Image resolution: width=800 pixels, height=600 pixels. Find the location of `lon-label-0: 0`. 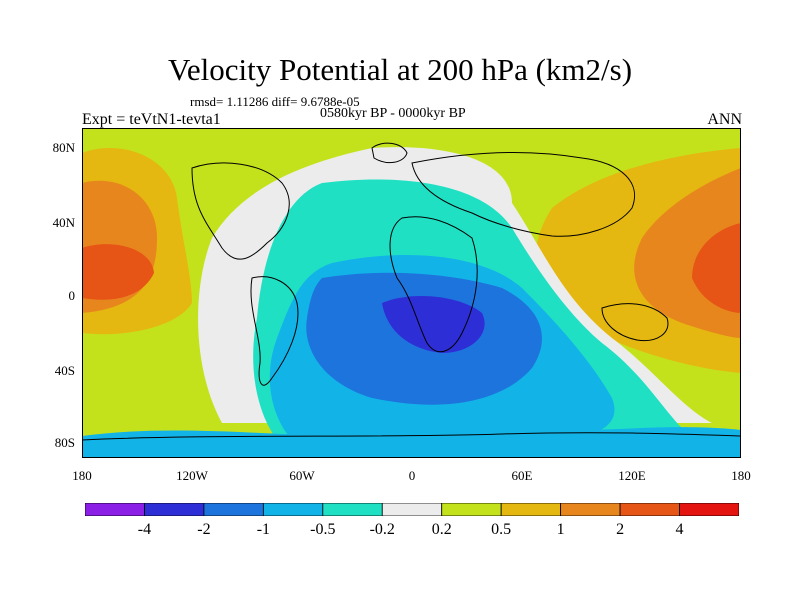

lon-label-0: 0 is located at coordinates (412, 475).